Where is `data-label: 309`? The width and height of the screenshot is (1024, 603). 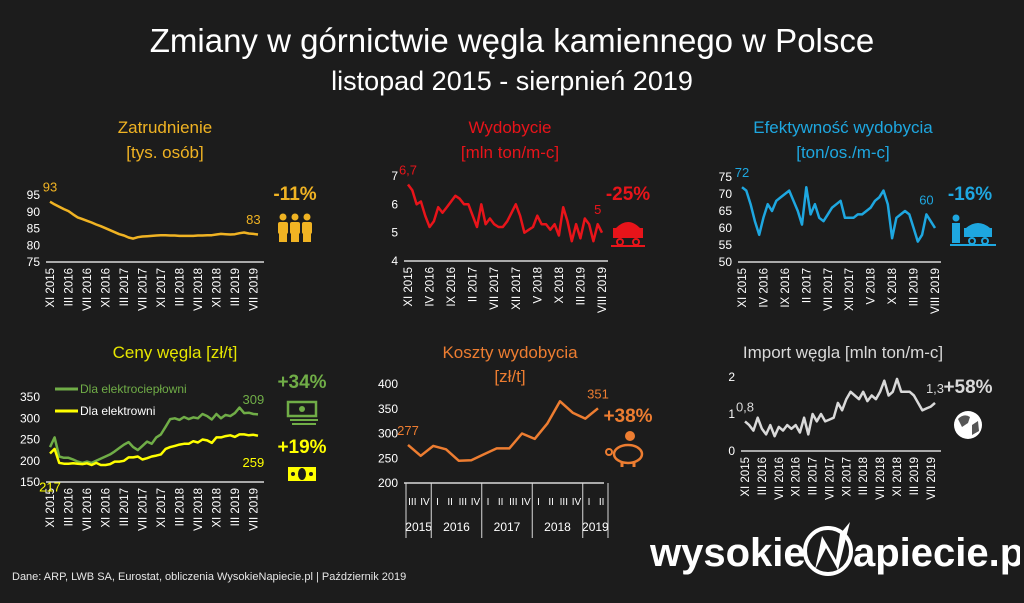 data-label: 309 is located at coordinates (254, 399).